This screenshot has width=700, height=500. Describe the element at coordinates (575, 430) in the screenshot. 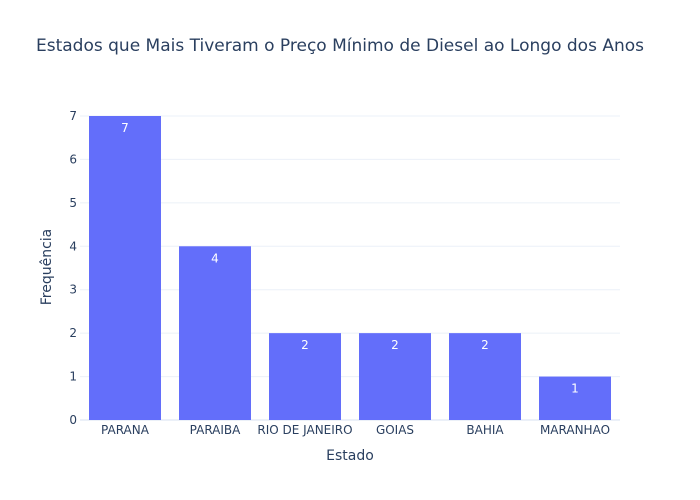

I see `x-tick-label: MARANHAO` at that location.